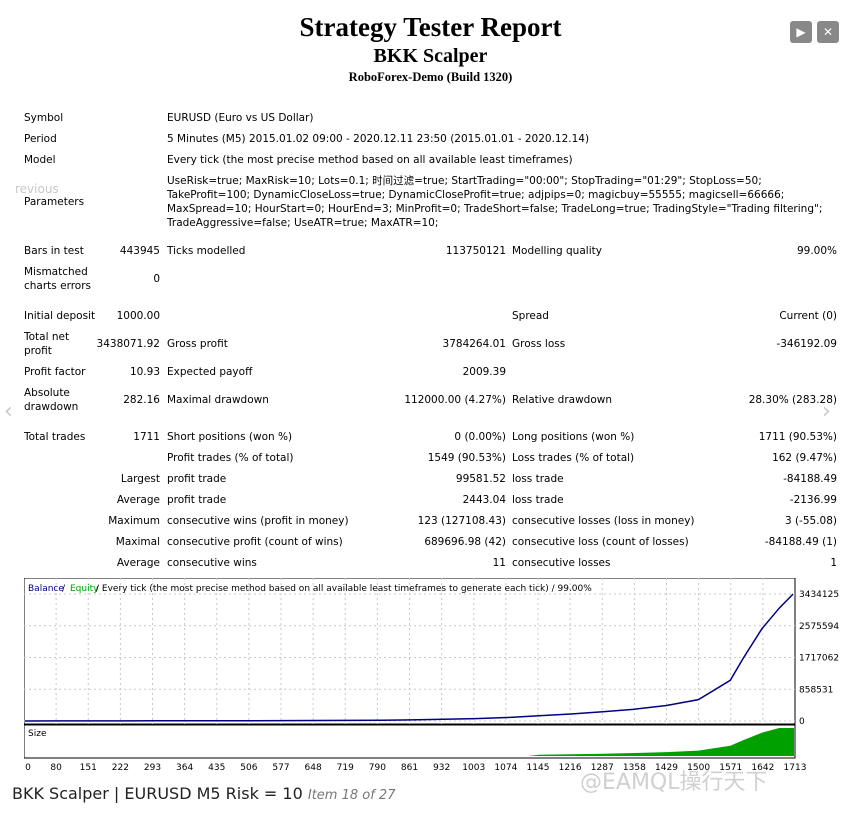 Image resolution: width=861 pixels, height=826 pixels. Describe the element at coordinates (230, 458) in the screenshot. I see `profit-trades-label: Profit trades (% of total)` at that location.